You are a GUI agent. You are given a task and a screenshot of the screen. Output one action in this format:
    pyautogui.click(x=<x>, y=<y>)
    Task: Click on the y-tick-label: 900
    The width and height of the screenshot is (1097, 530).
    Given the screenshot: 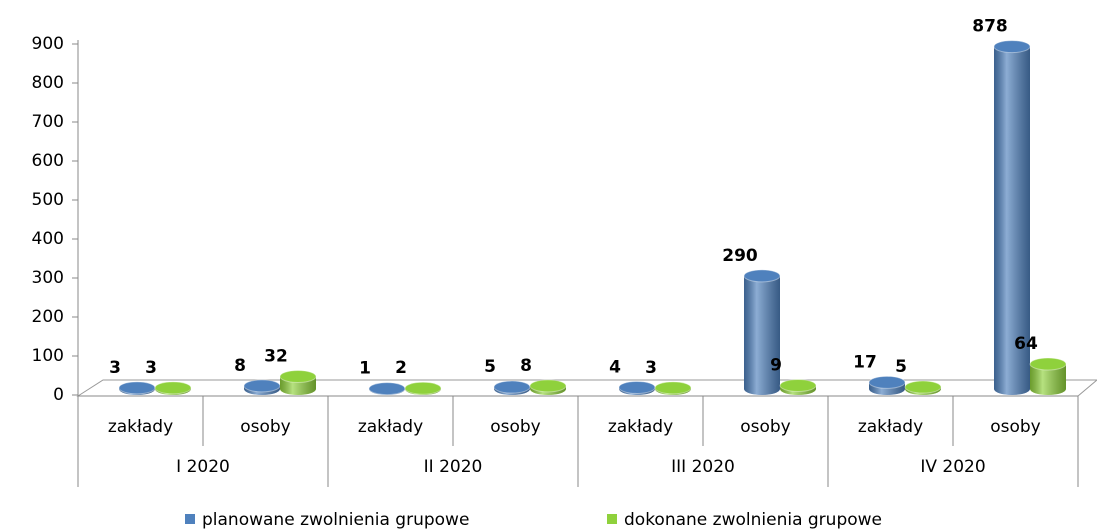 What is the action you would take?
    pyautogui.click(x=48, y=44)
    